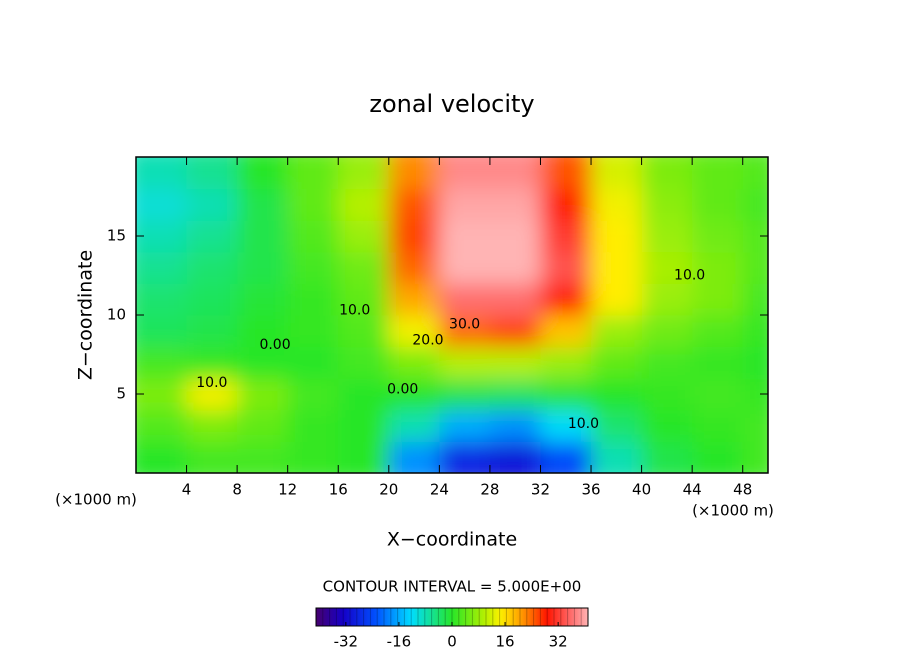 The image size is (904, 654). What do you see at coordinates (121, 394) in the screenshot?
I see `y-tick-label: 5` at bounding box center [121, 394].